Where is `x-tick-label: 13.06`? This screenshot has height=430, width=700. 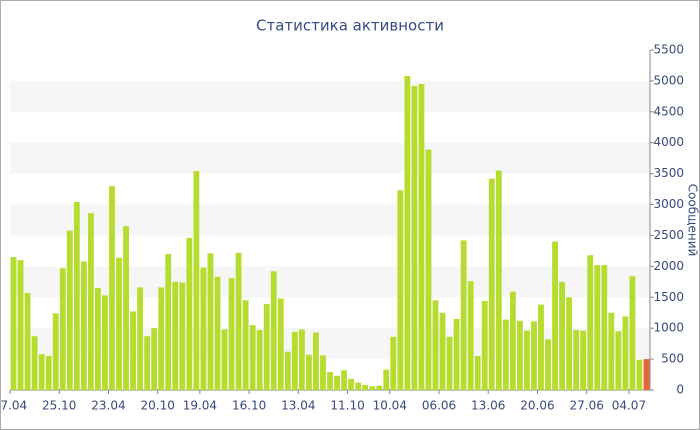
x-tick-label: 13.06 is located at coordinates (488, 406).